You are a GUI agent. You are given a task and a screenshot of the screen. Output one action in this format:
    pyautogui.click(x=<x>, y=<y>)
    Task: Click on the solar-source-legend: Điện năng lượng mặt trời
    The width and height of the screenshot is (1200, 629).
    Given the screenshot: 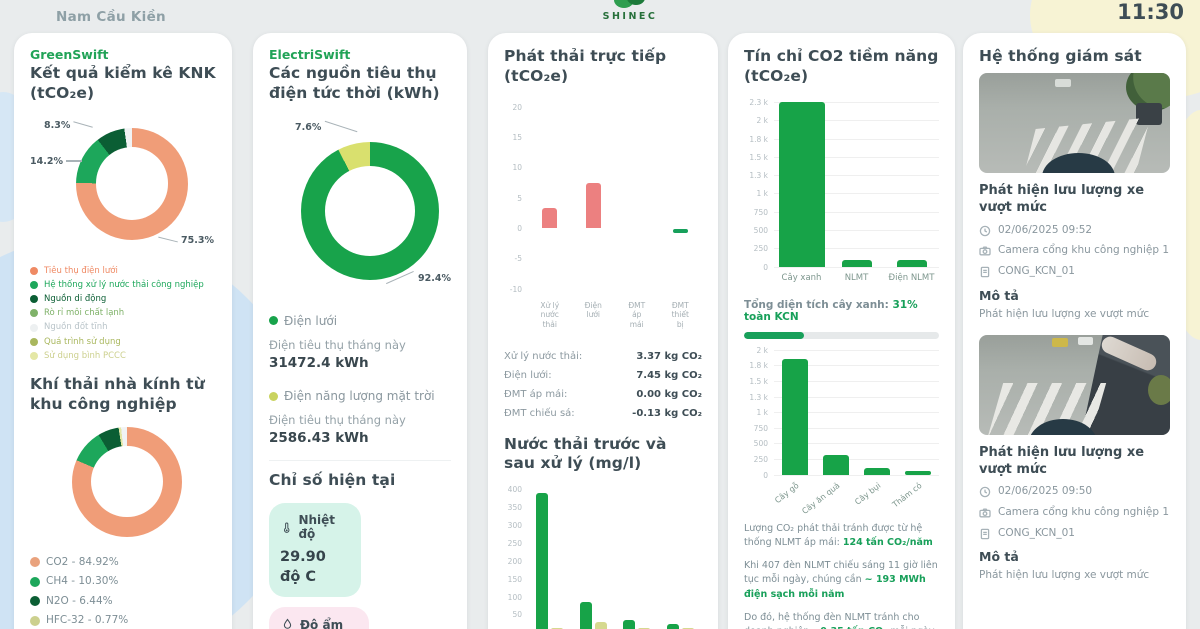 What is the action you would take?
    pyautogui.click(x=360, y=396)
    